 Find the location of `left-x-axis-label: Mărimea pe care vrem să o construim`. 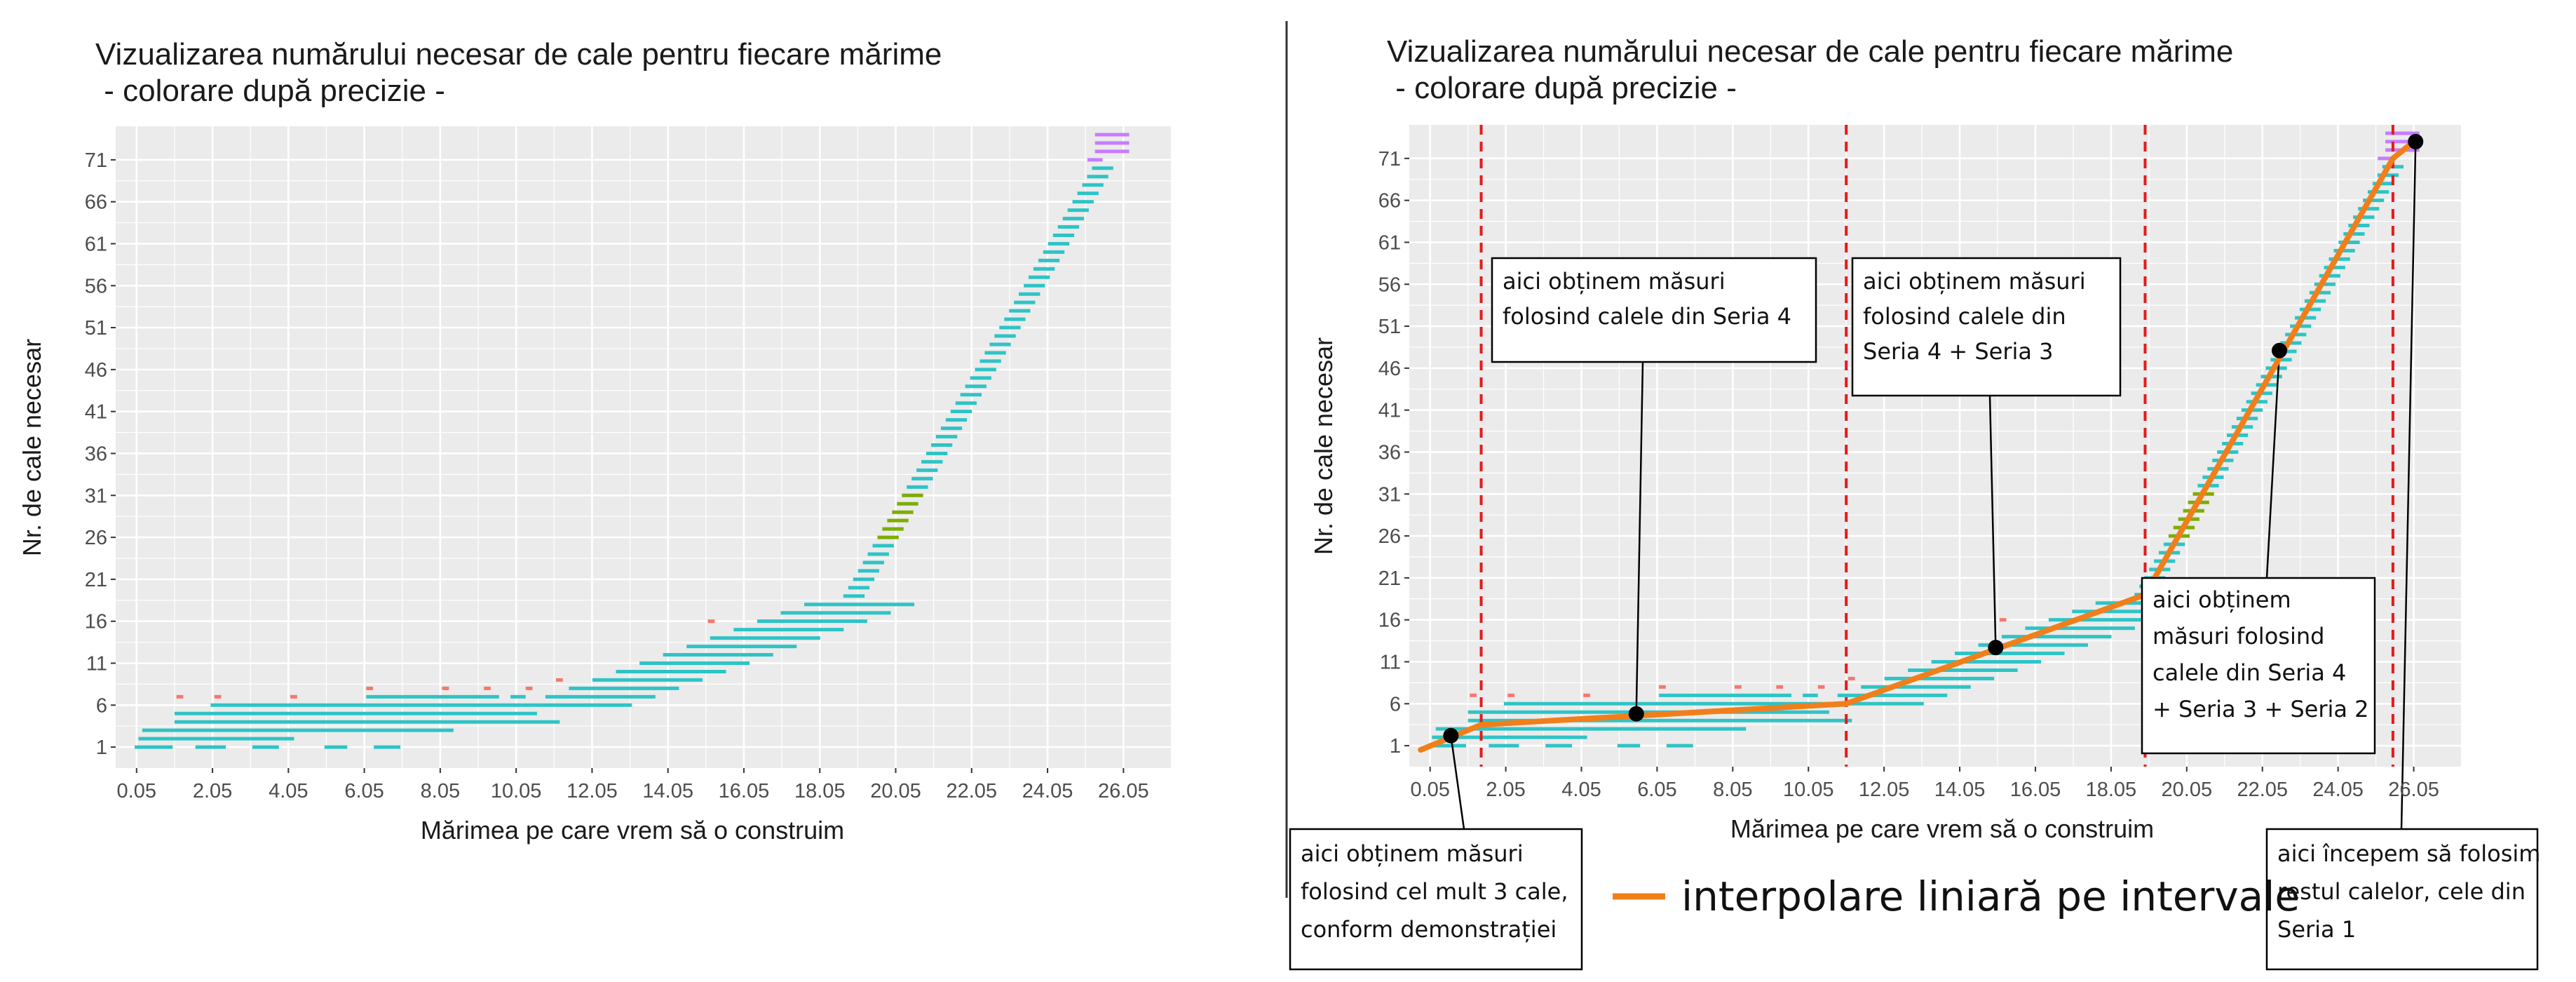

left-x-axis-label: Mărimea pe care vrem să o construim is located at coordinates (632, 830).